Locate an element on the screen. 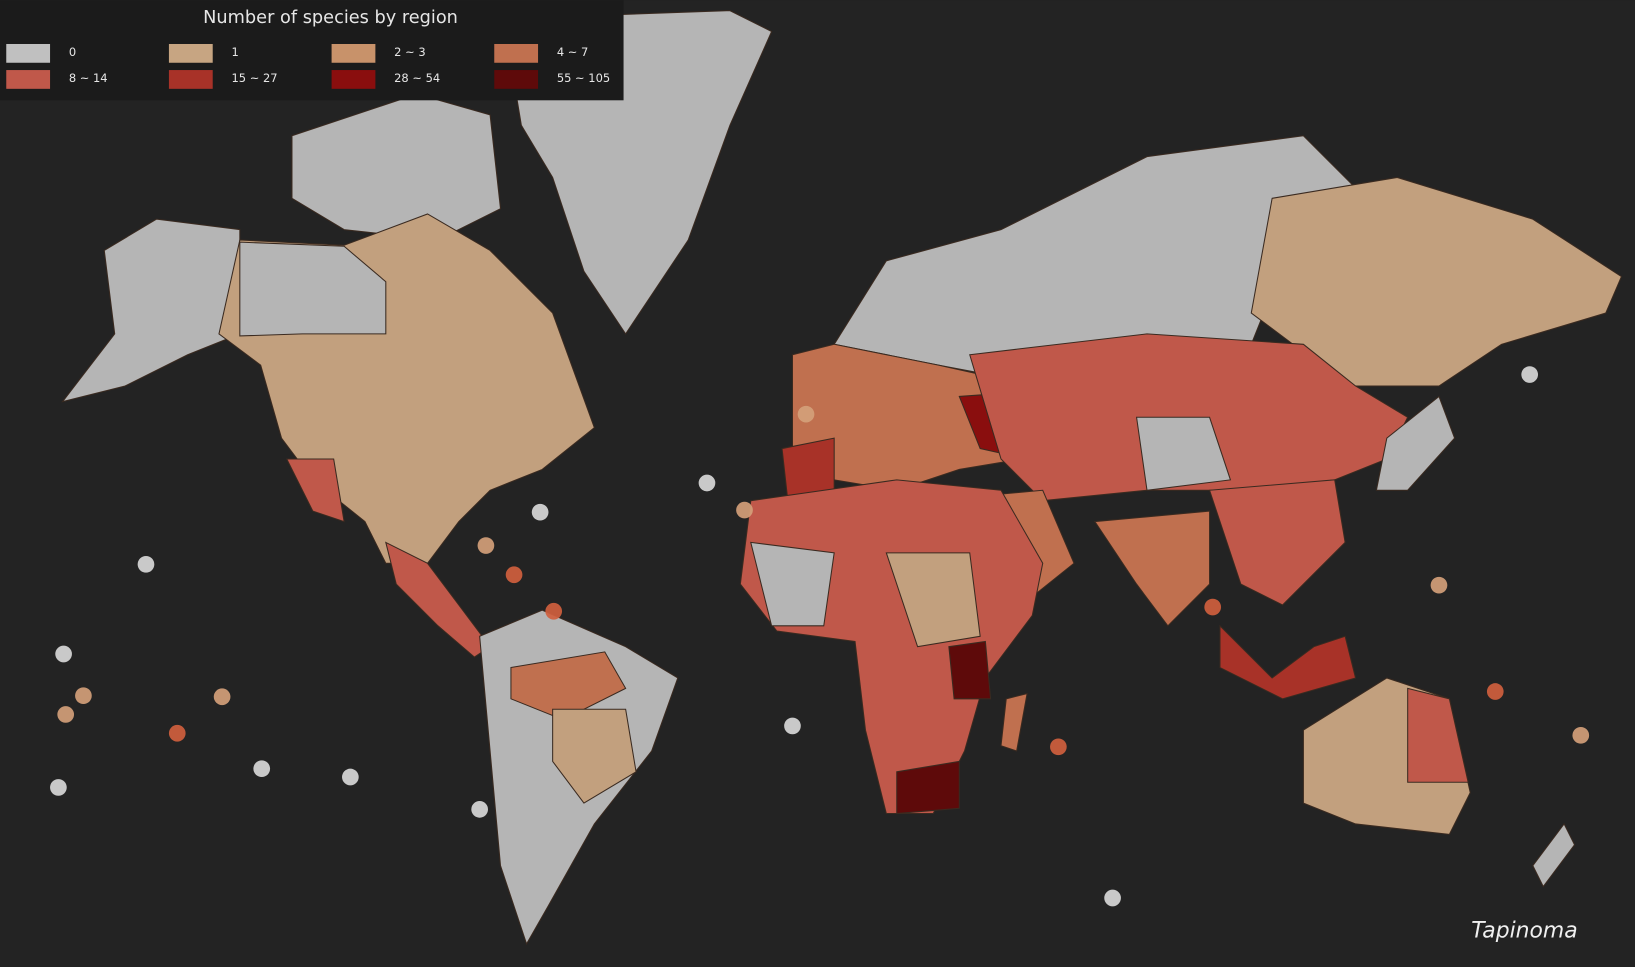 The image size is (1635, 967). legend-title: Number of species by region is located at coordinates (330, 18).